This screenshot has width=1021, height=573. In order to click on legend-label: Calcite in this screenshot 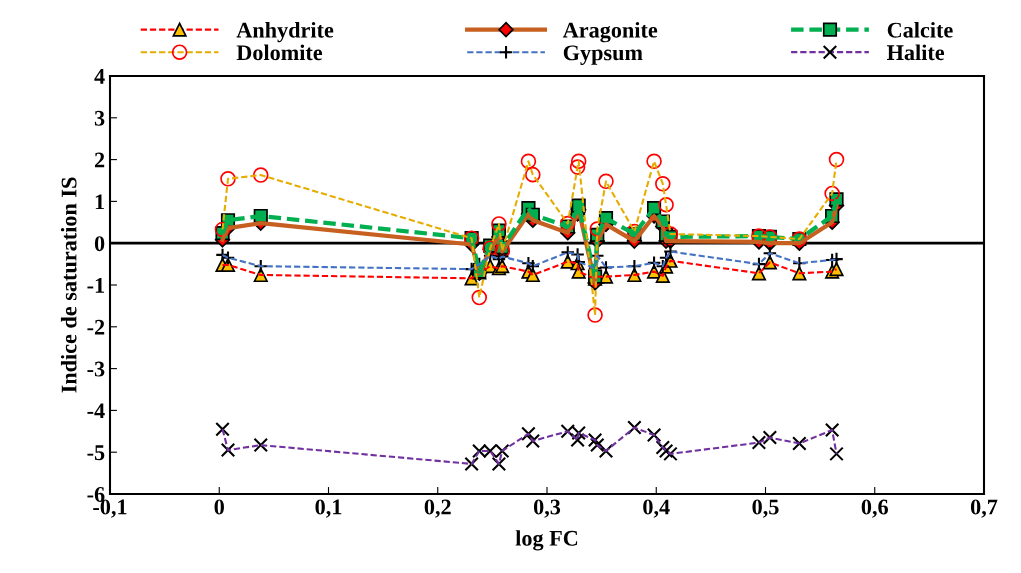, I will do `click(920, 29)`.